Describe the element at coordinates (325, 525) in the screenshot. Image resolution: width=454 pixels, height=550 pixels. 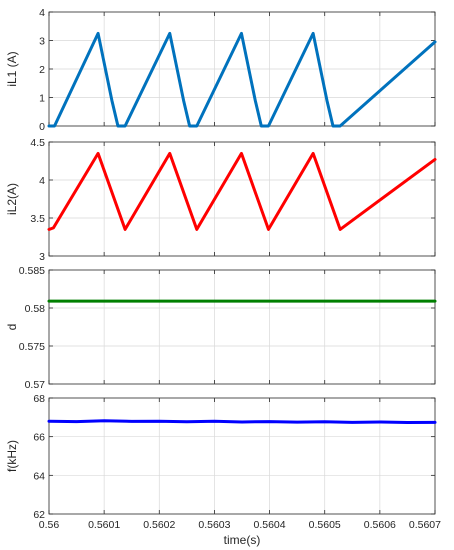
I see `x-tick-label: 0.5605` at that location.